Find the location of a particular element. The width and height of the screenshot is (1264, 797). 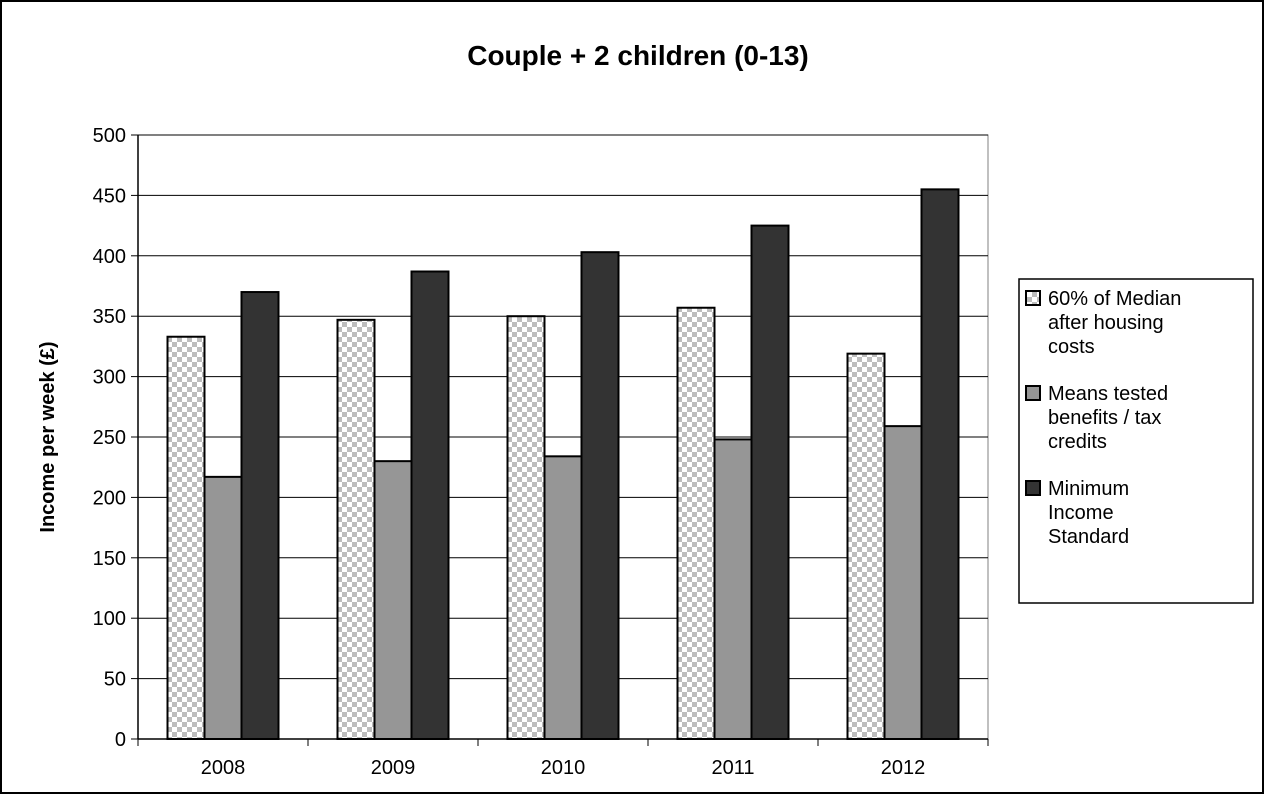

y-tick-label: 300 is located at coordinates (109, 378).